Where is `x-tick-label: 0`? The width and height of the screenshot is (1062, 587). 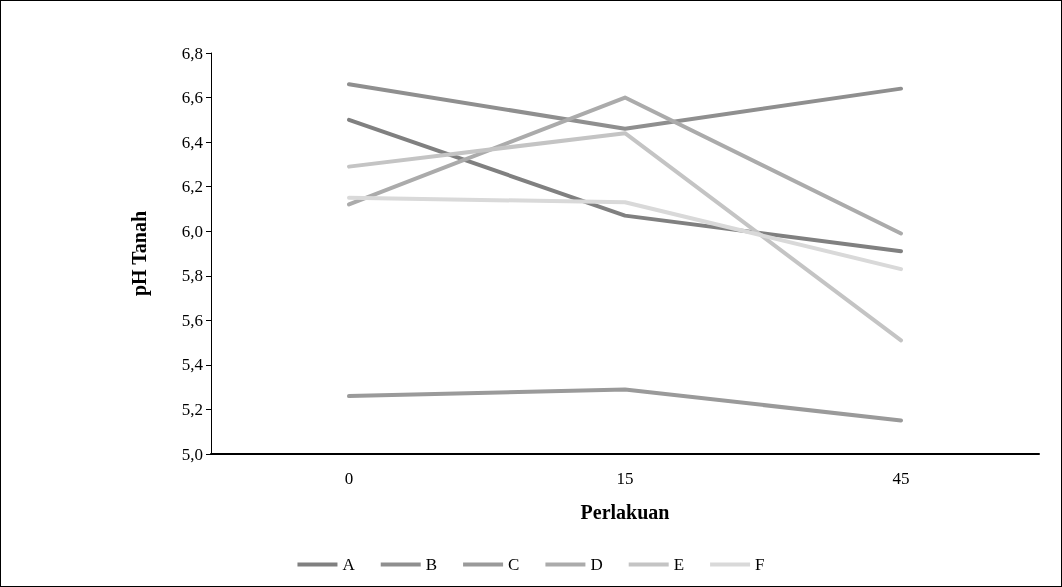 x-tick-label: 0 is located at coordinates (349, 478).